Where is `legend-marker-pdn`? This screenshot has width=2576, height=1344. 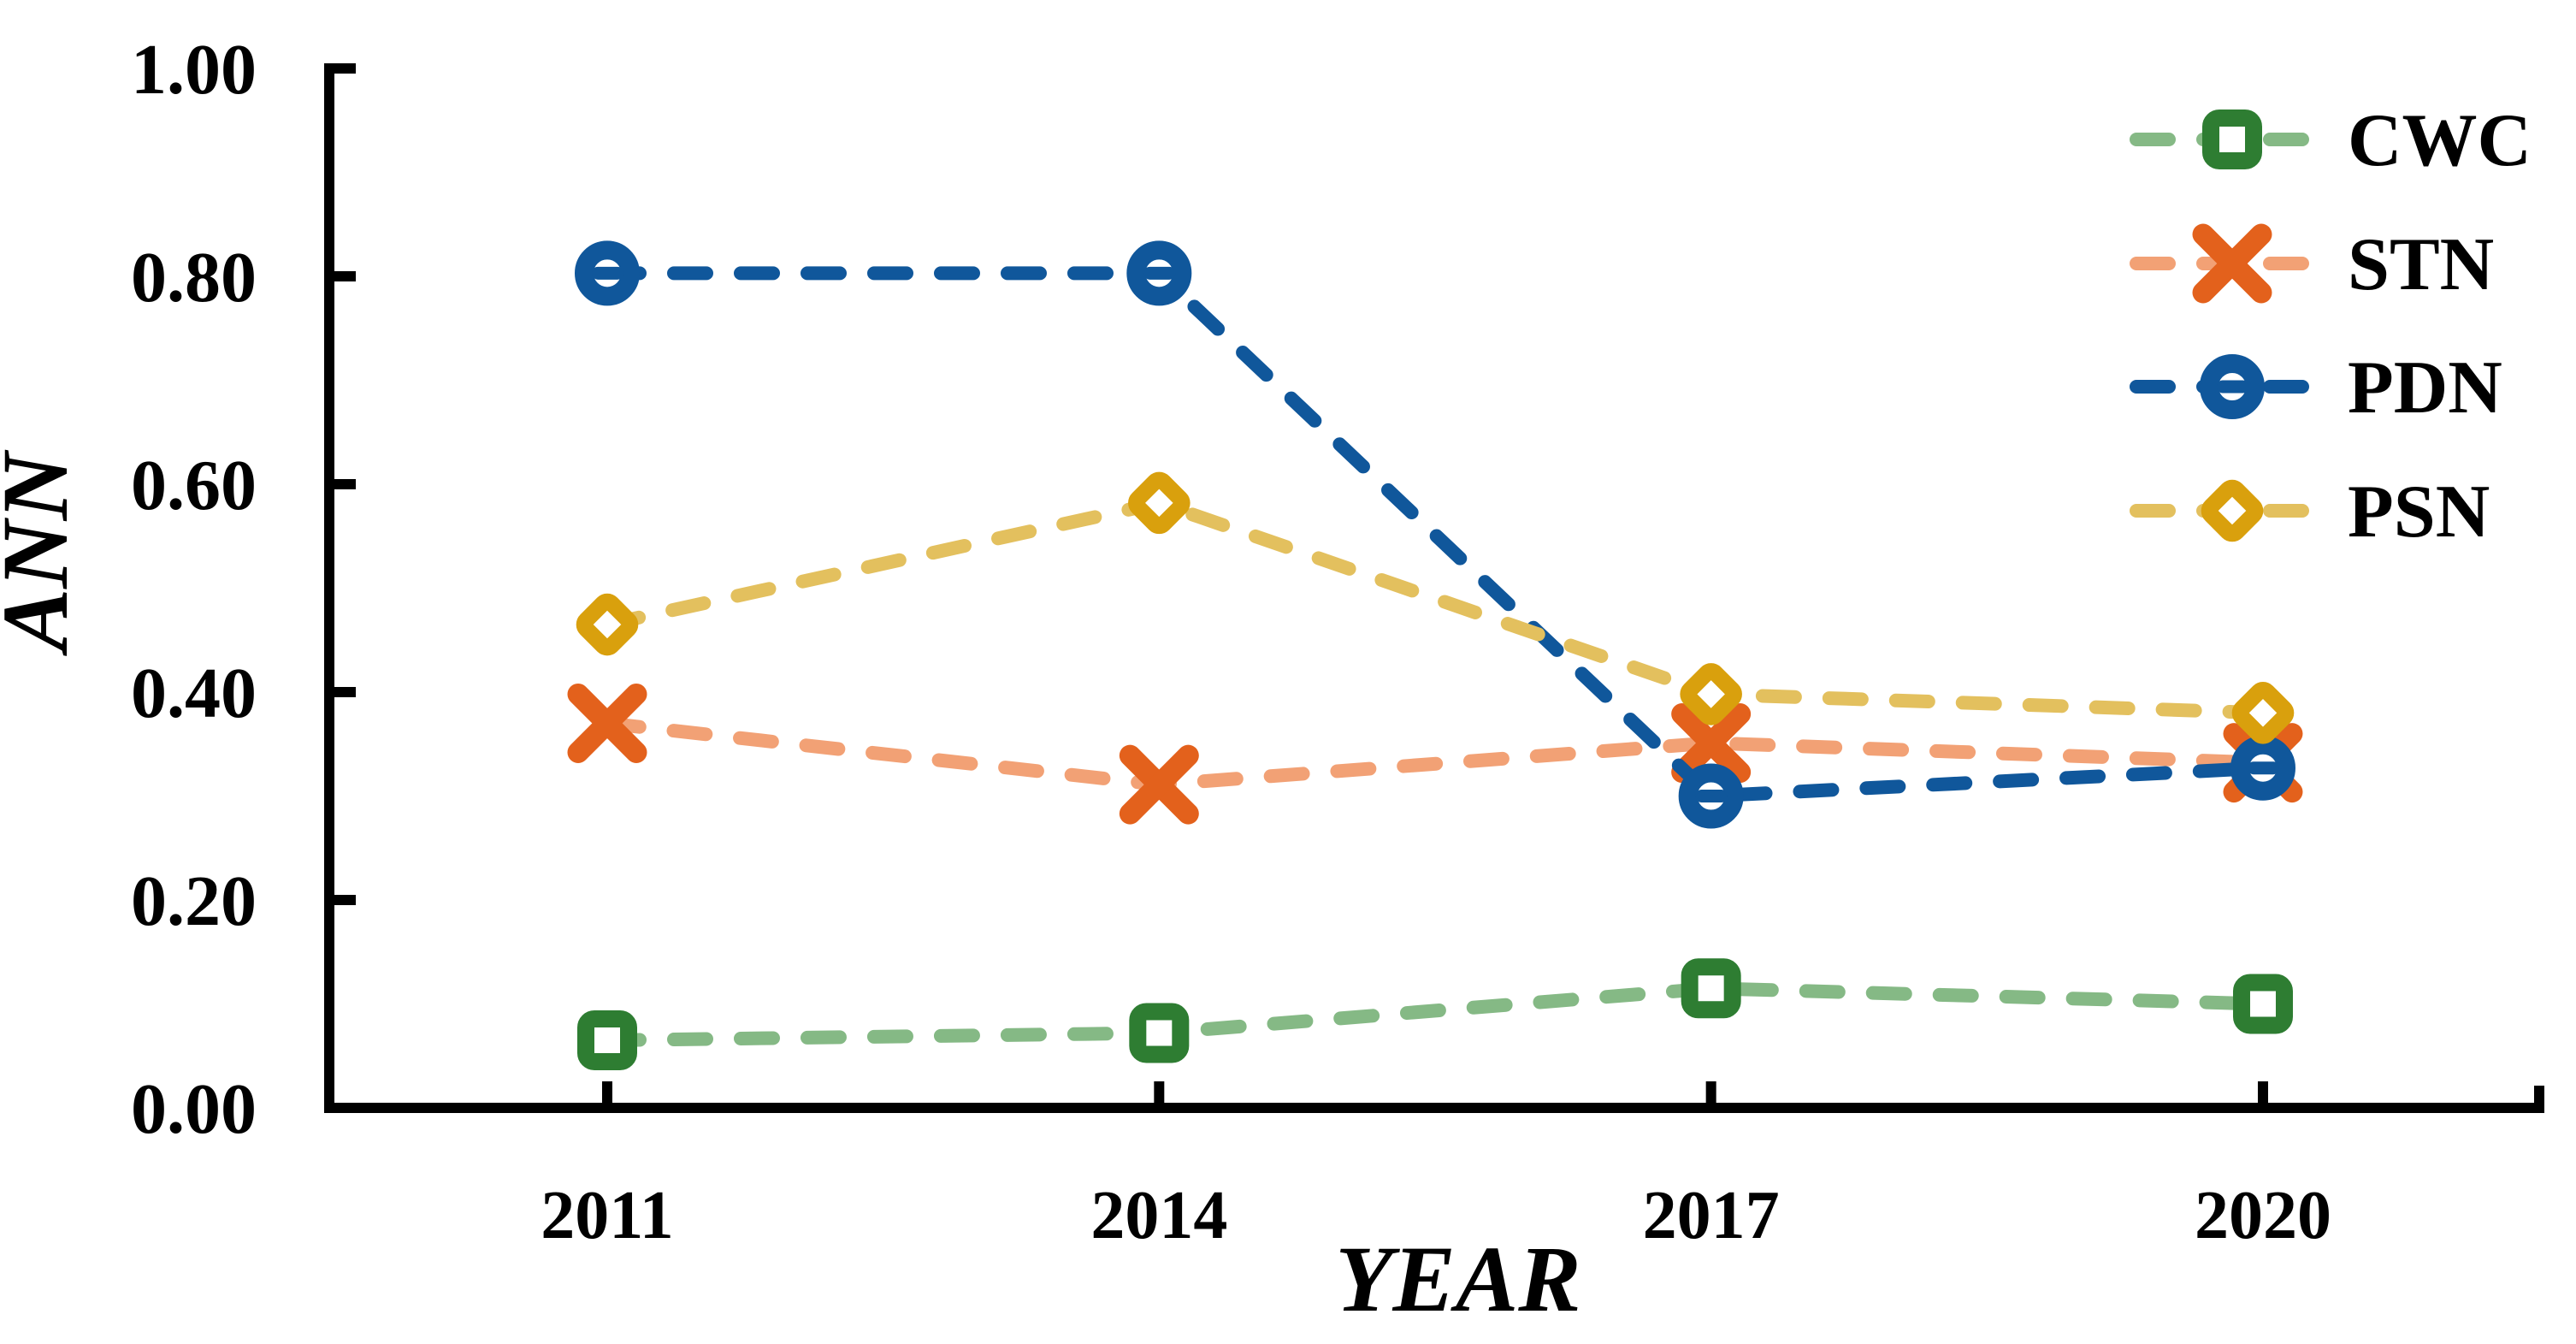 legend-marker-pdn is located at coordinates (2232, 386).